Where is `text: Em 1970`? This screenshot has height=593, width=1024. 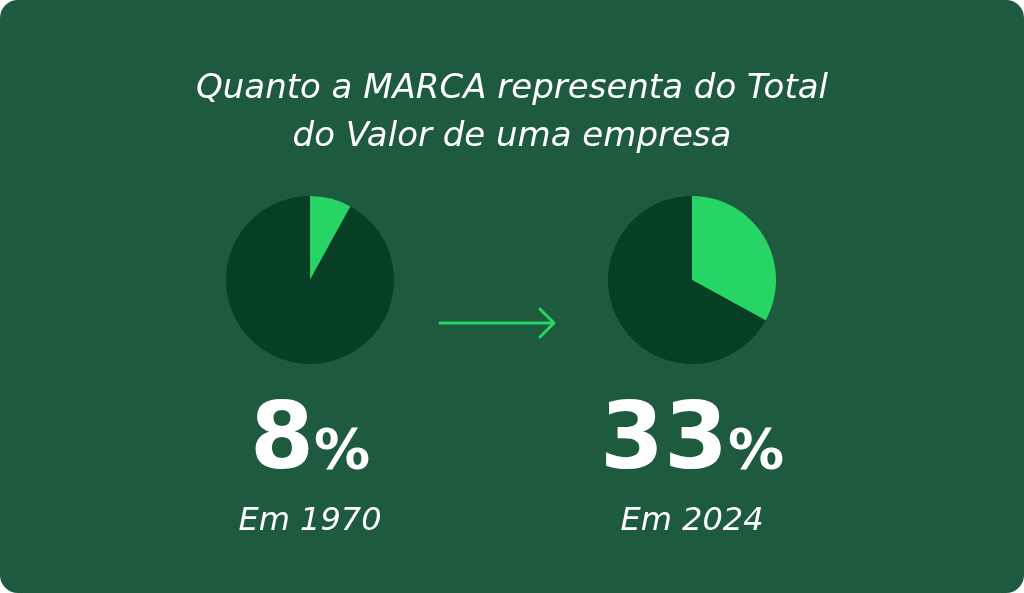 text: Em 1970 is located at coordinates (310, 519).